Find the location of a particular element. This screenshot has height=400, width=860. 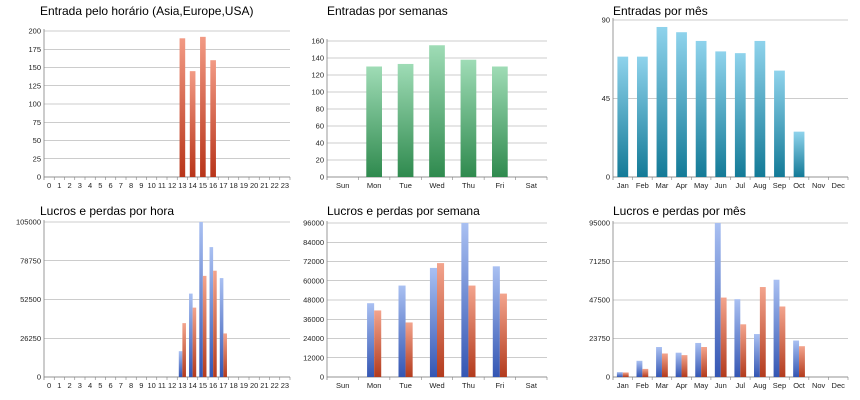

x-tick-label: May is located at coordinates (701, 185).